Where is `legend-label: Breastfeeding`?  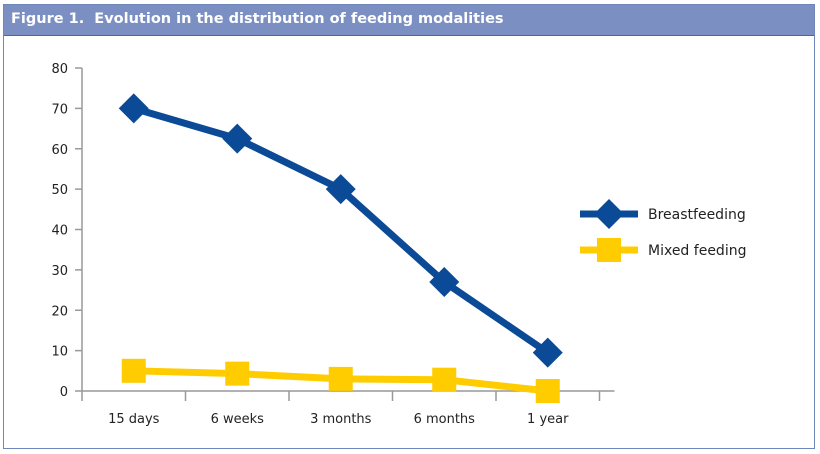 legend-label: Breastfeeding is located at coordinates (697, 215).